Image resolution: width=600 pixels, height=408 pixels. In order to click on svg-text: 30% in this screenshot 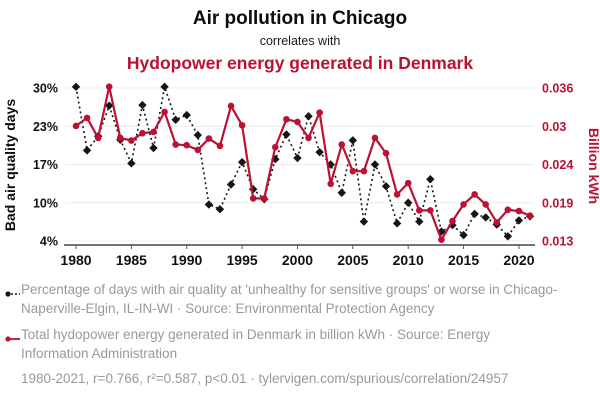, I will do `click(45, 89)`.